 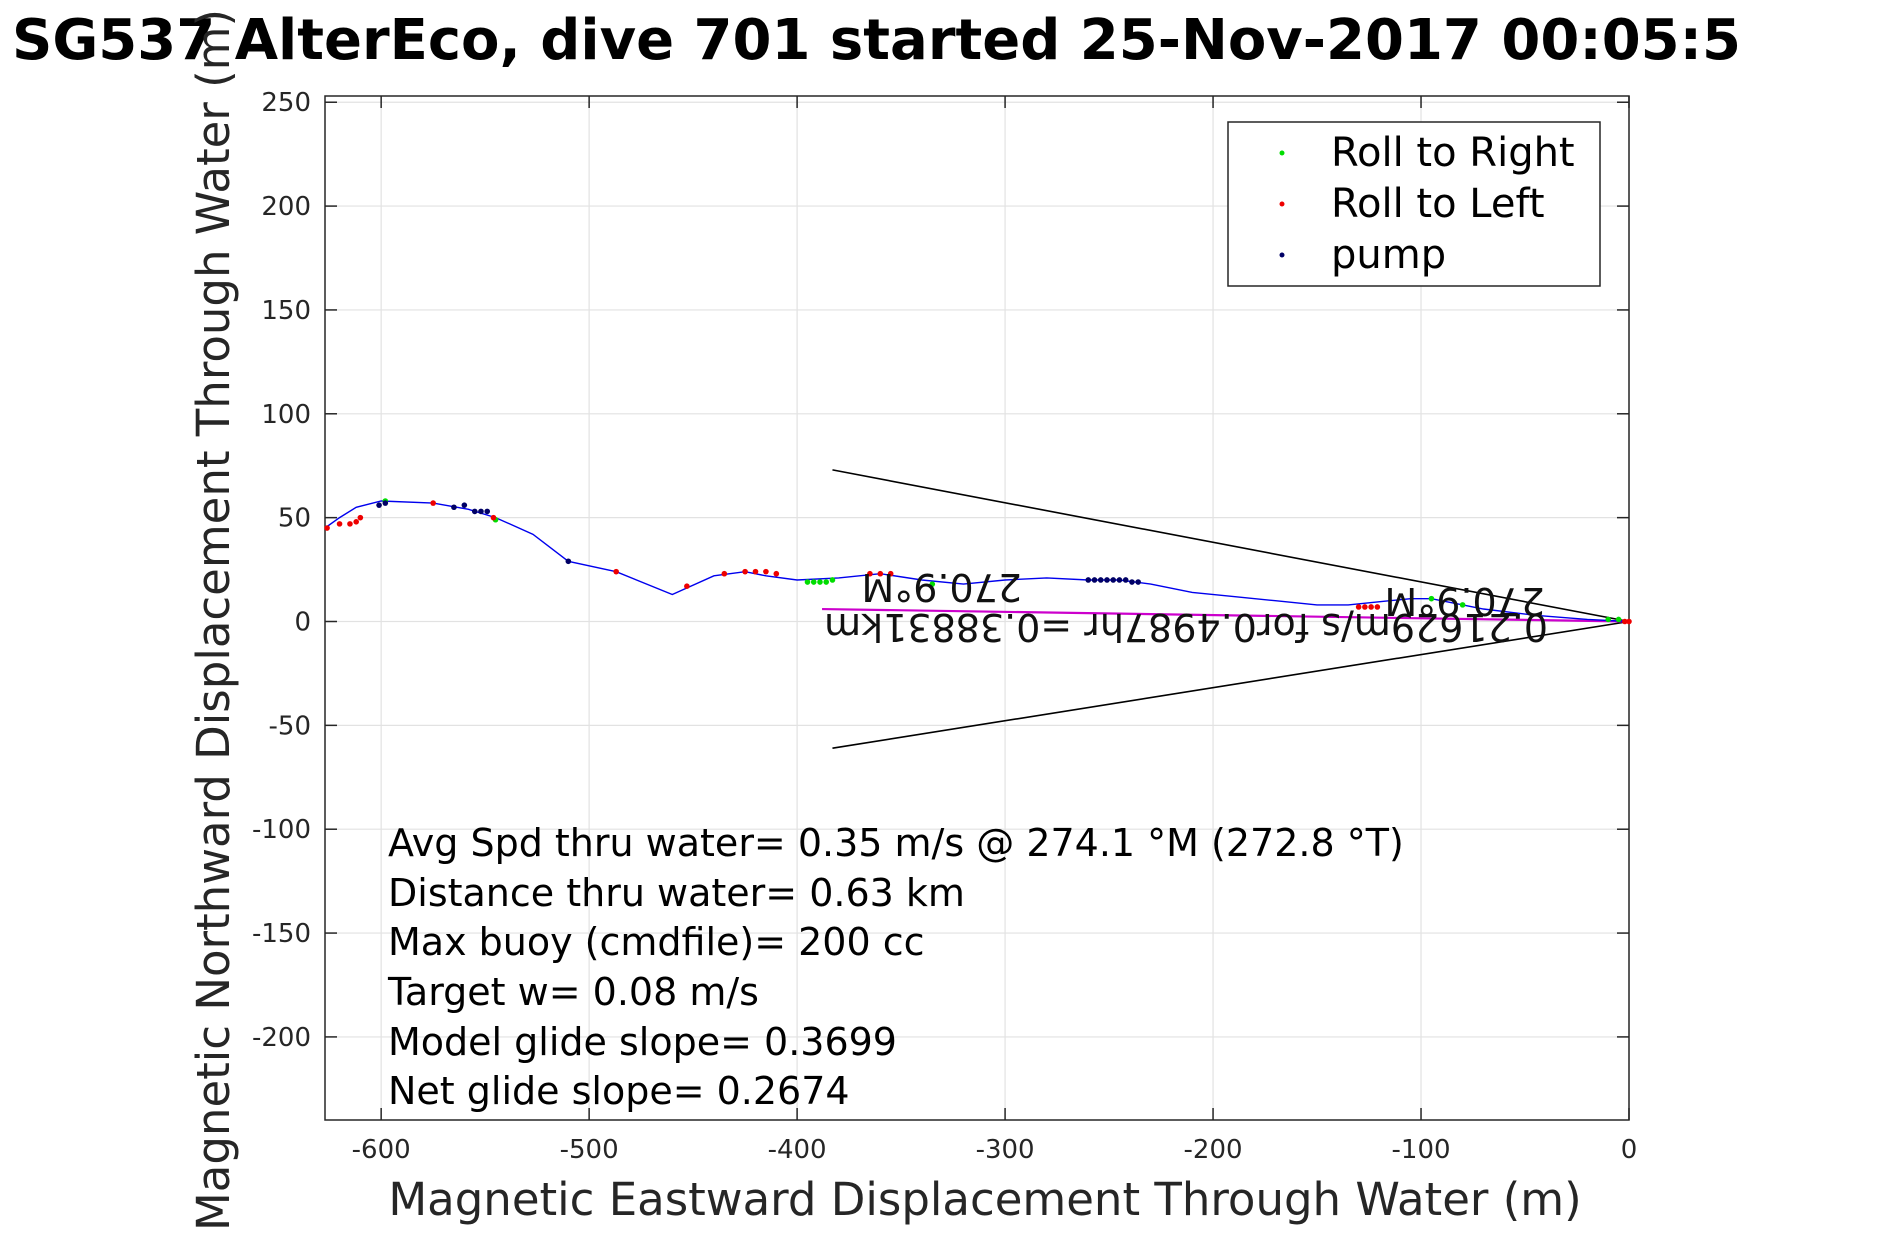 I want to click on current-label: 0.21629m/s for0.4987hr =0.38831km, so click(x=1186, y=627).